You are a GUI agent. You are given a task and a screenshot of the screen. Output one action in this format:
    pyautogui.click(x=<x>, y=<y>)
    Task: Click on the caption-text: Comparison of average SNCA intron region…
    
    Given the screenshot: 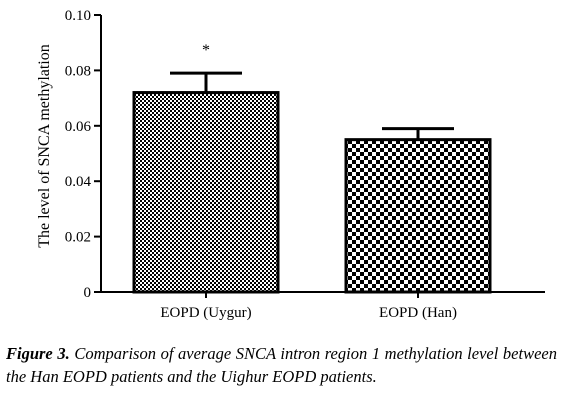 What is the action you would take?
    pyautogui.click(x=281, y=365)
    